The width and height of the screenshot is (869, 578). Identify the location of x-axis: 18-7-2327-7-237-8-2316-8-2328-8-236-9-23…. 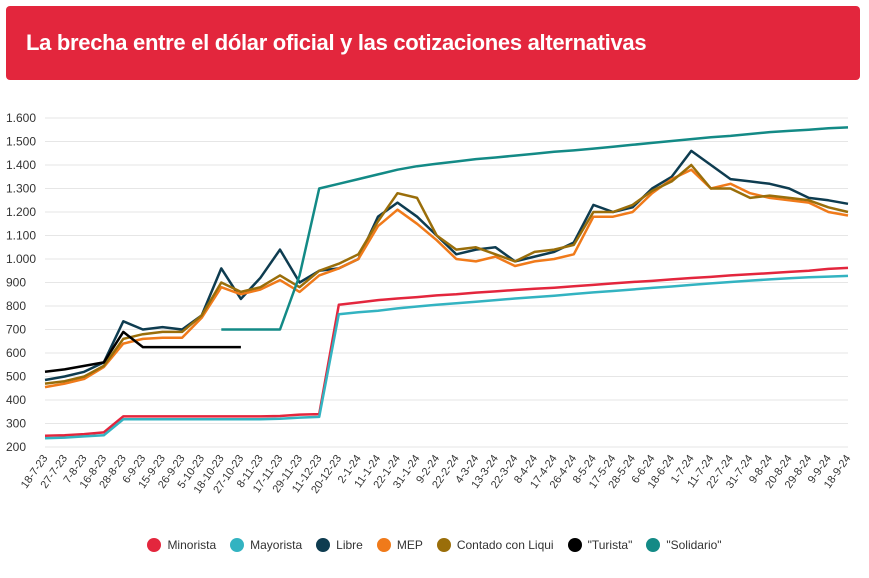
(436, 474).